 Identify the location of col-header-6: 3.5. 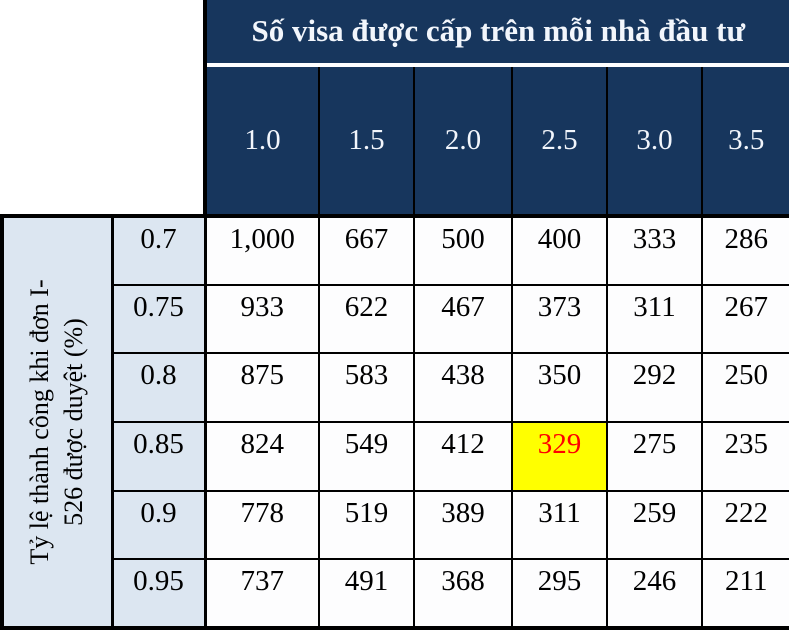
(744, 141).